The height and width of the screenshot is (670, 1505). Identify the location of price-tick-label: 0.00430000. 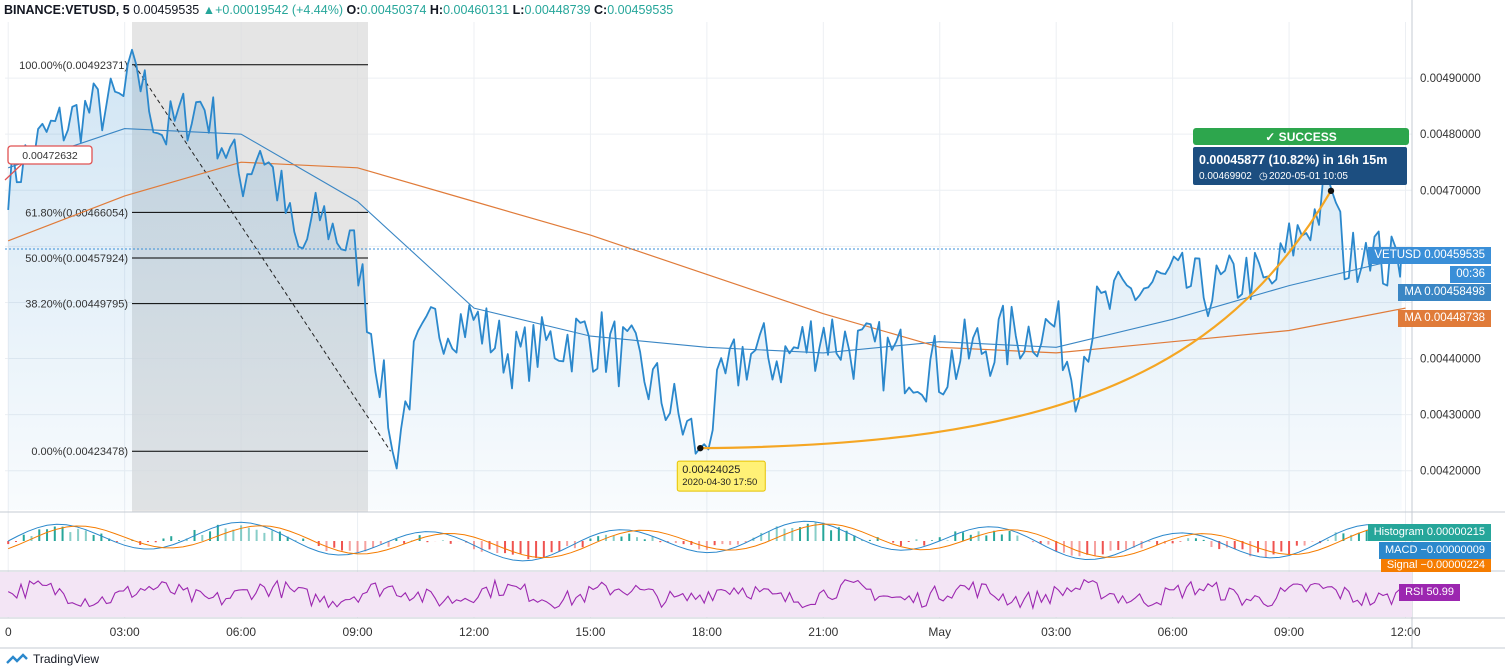
(1450, 416).